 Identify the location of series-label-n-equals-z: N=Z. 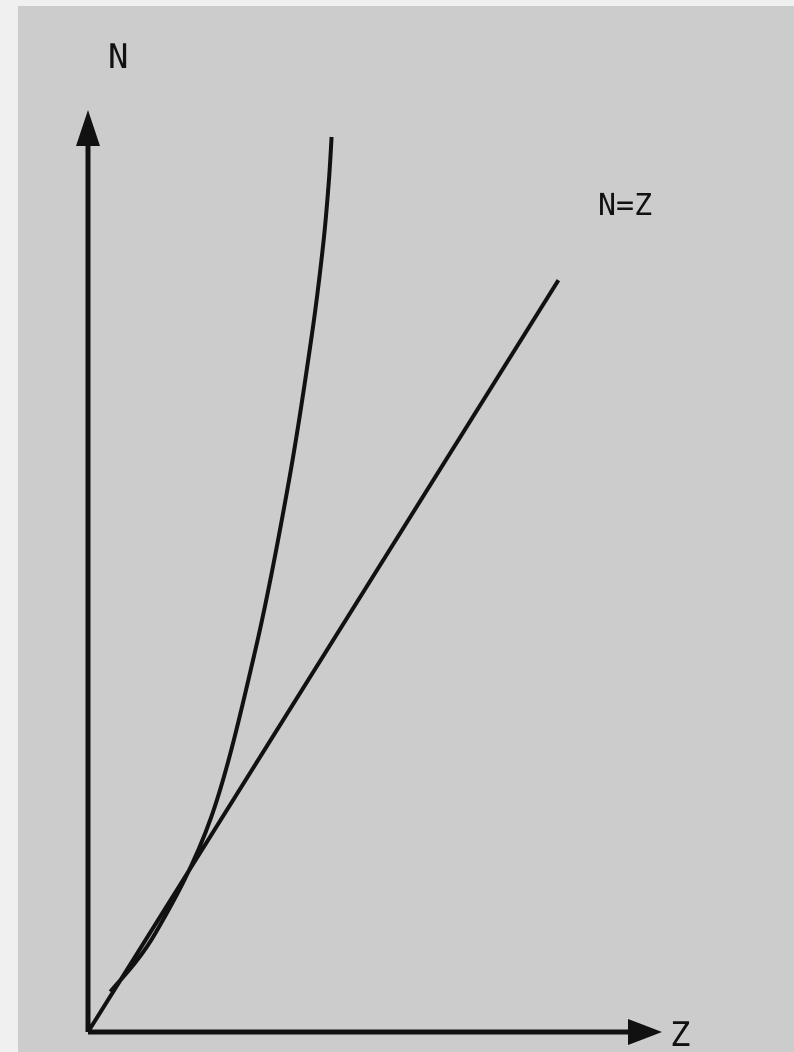
(625, 205).